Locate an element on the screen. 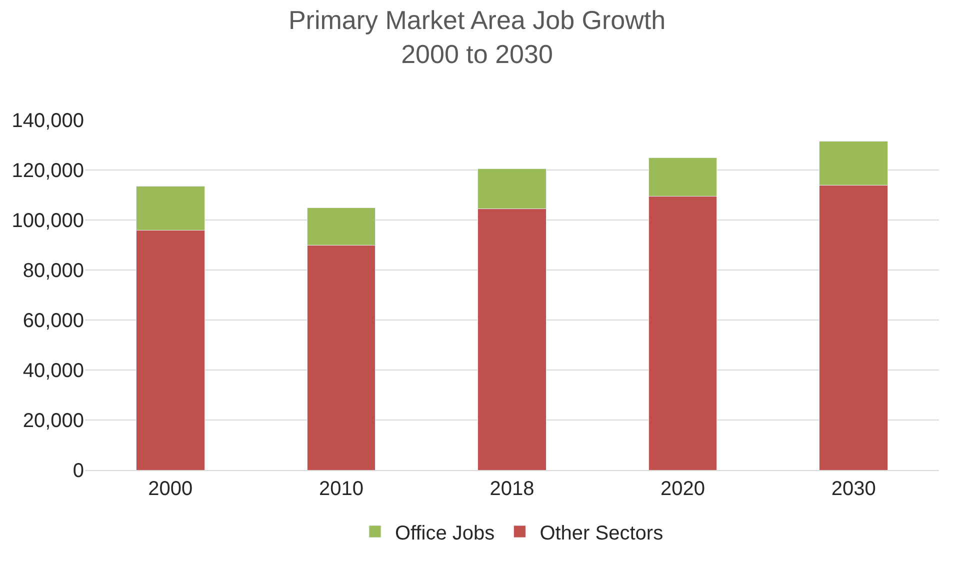  x-tick-label: 2010 is located at coordinates (341, 489).